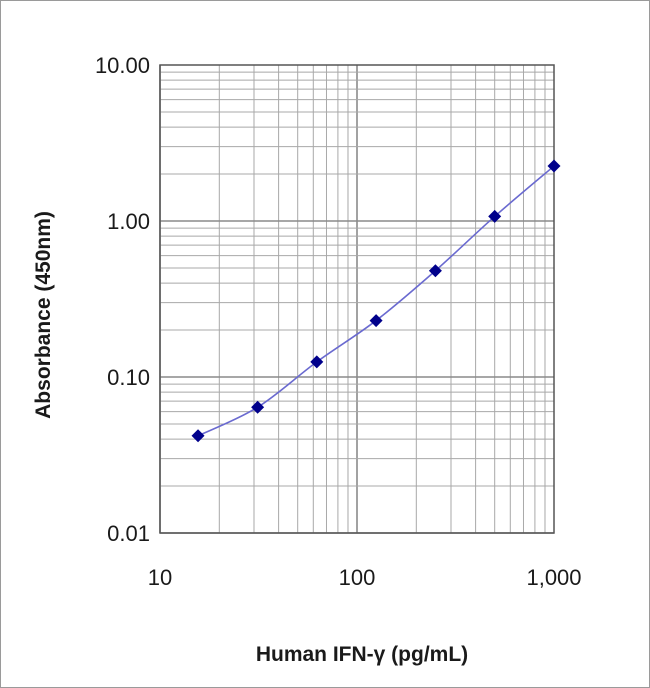 This screenshot has width=650, height=688. I want to click on x-tick-labels: 10 100 1,000, so click(365, 577).